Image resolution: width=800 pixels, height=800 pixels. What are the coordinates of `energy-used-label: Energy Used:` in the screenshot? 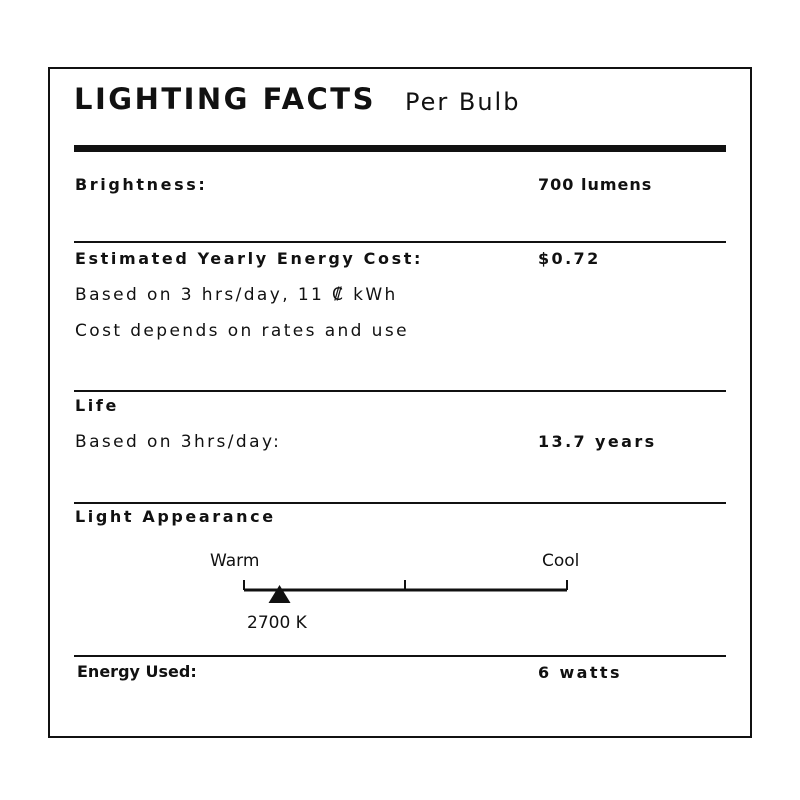 It's located at (137, 671).